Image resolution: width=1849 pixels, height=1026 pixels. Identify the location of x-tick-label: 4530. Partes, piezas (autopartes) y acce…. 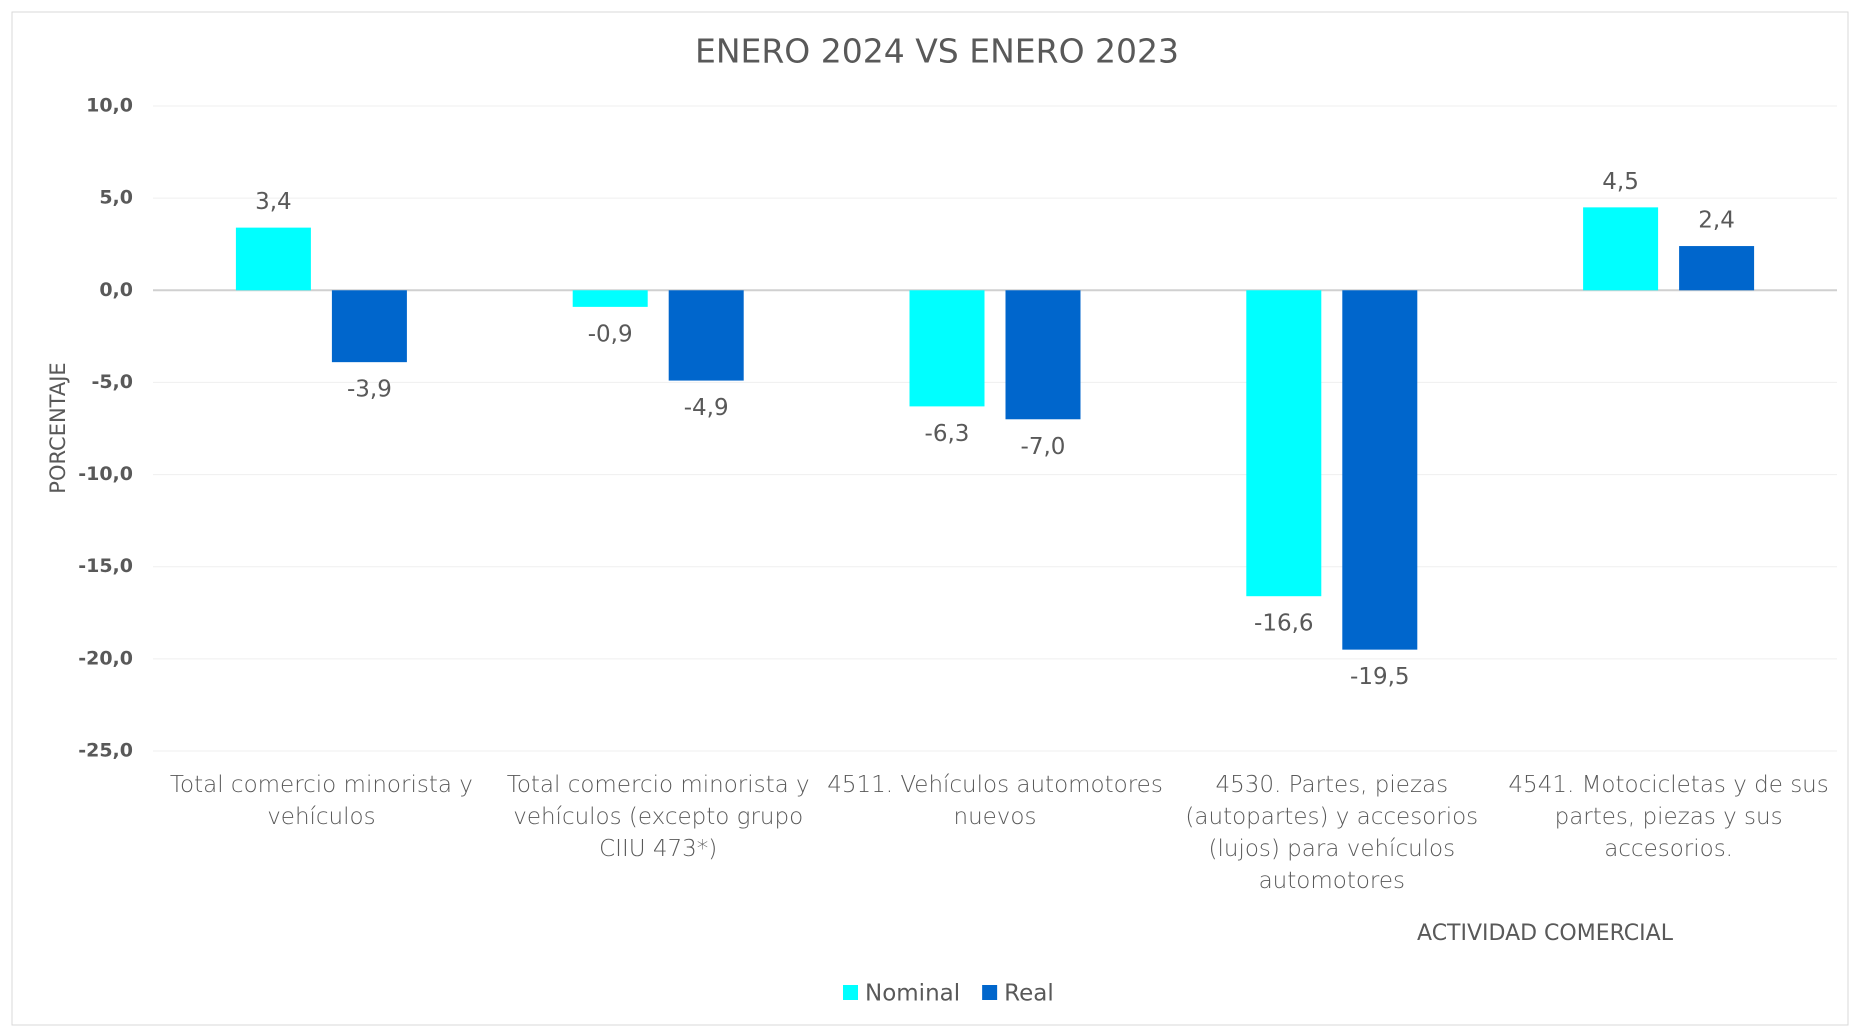
(1332, 833).